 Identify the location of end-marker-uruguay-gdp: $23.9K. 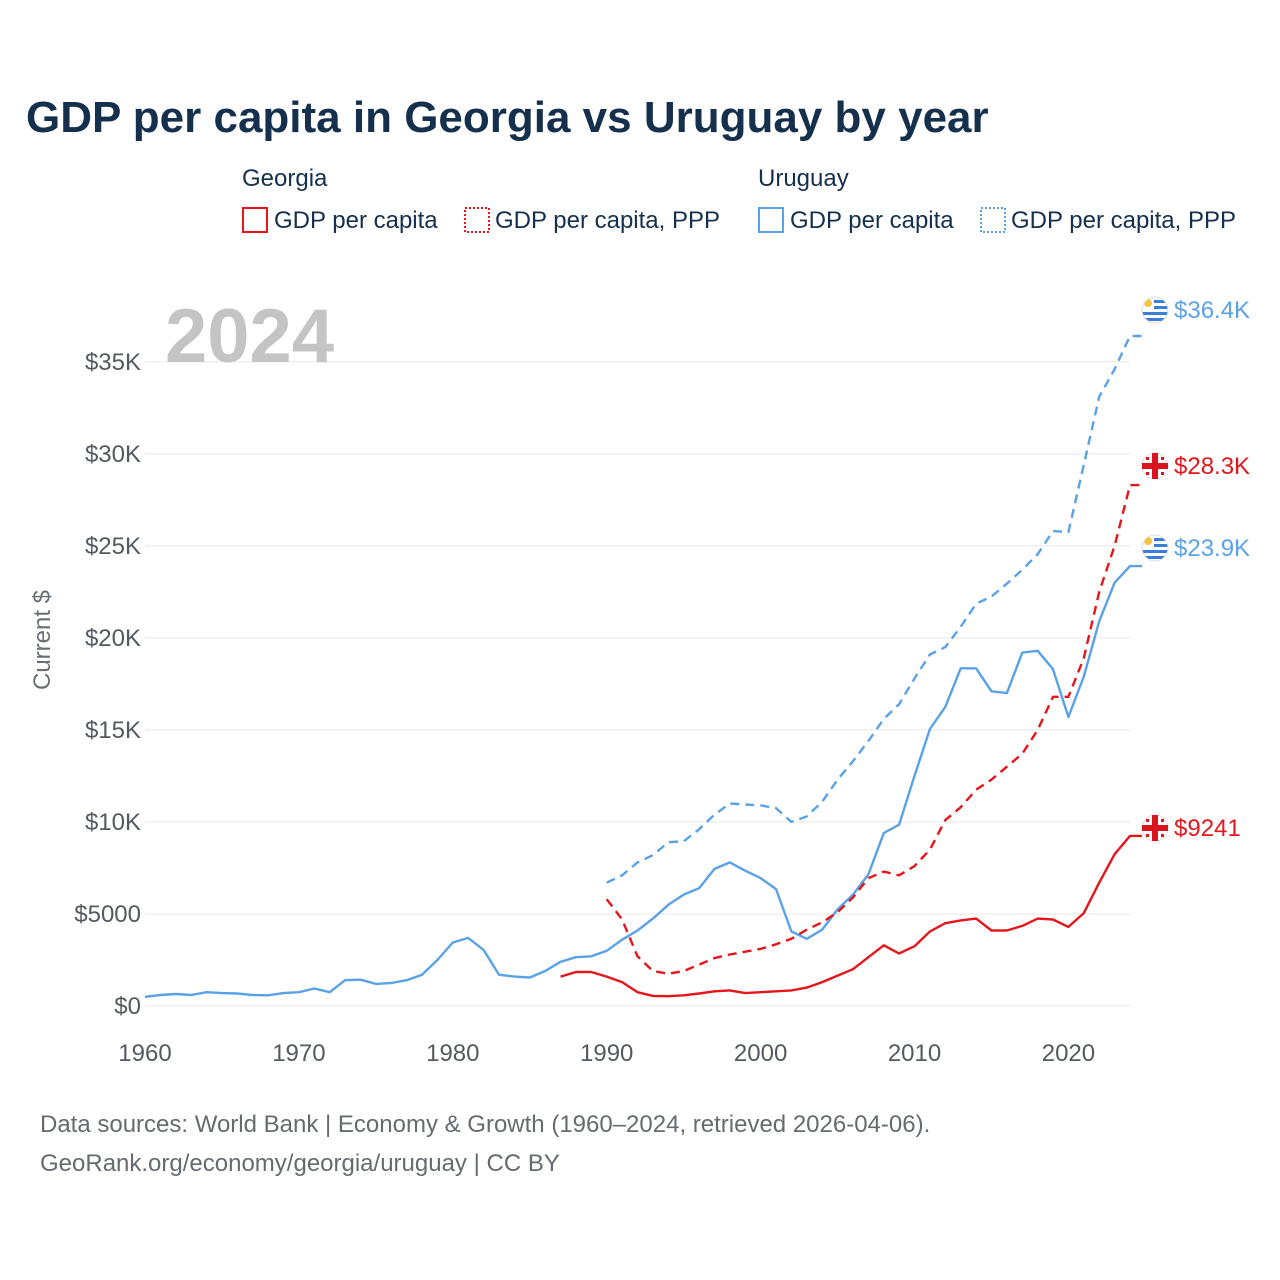
(1195, 548).